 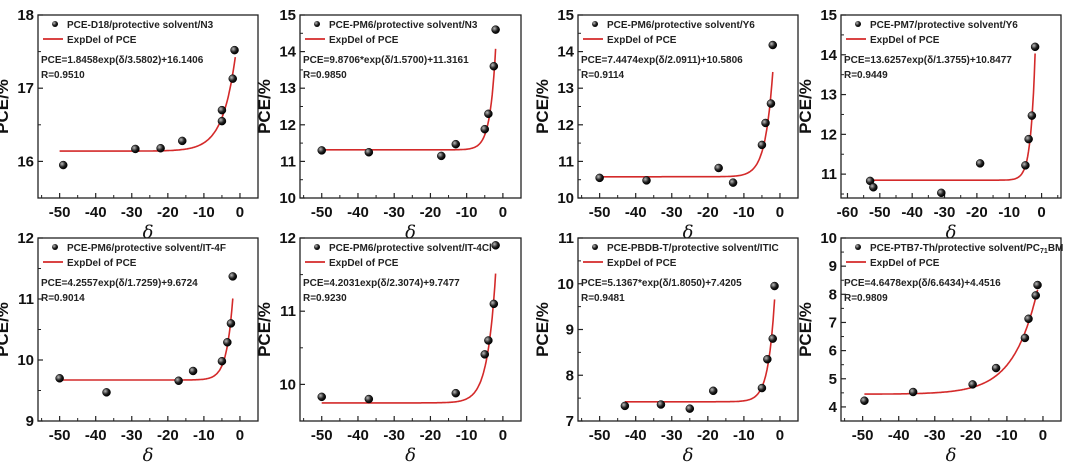 I want to click on y-tick-label: 11, so click(x=288, y=161).